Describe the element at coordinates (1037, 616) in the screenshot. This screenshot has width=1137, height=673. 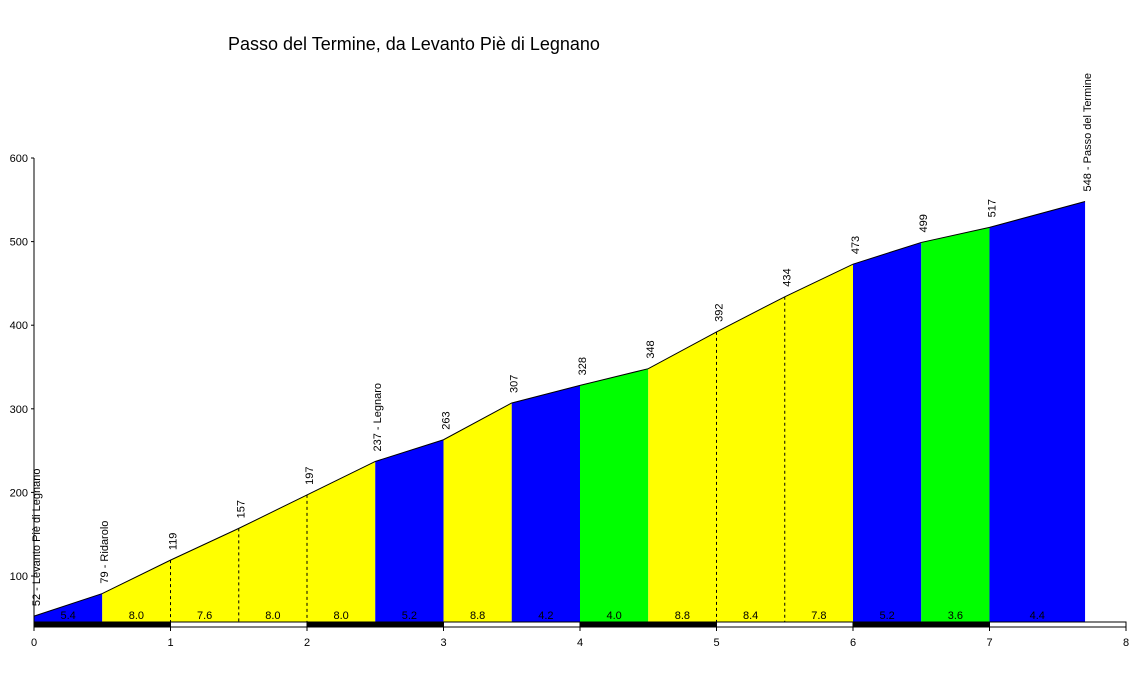
I see `gradient-label: 4.4` at that location.